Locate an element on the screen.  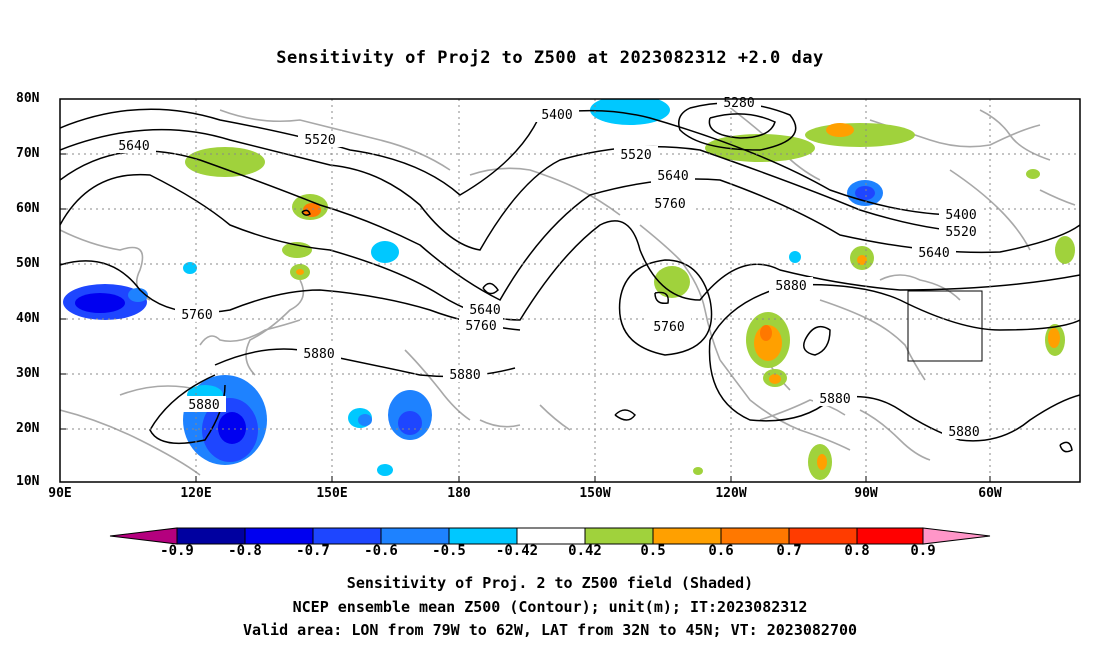
lat-label: 80N is located at coordinates (28, 98).